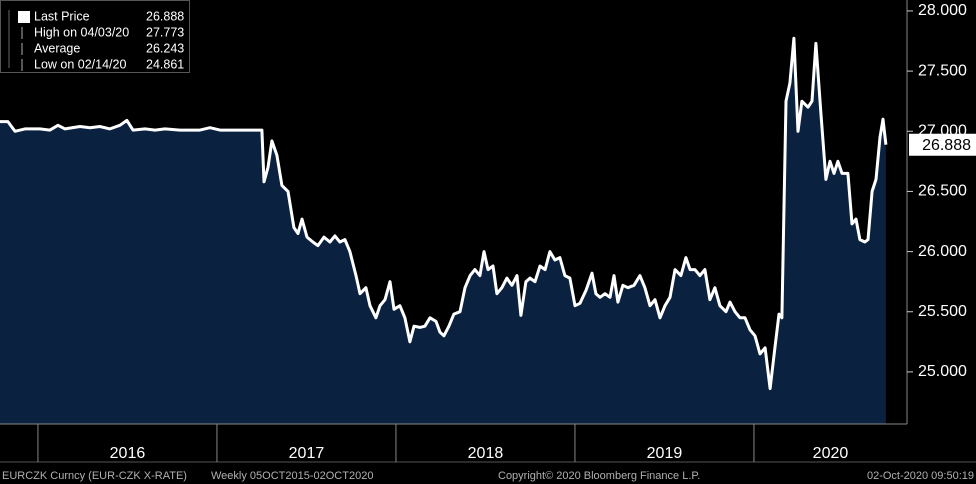 This screenshot has width=976, height=484. I want to click on legend-value: 26.243, so click(165, 48).